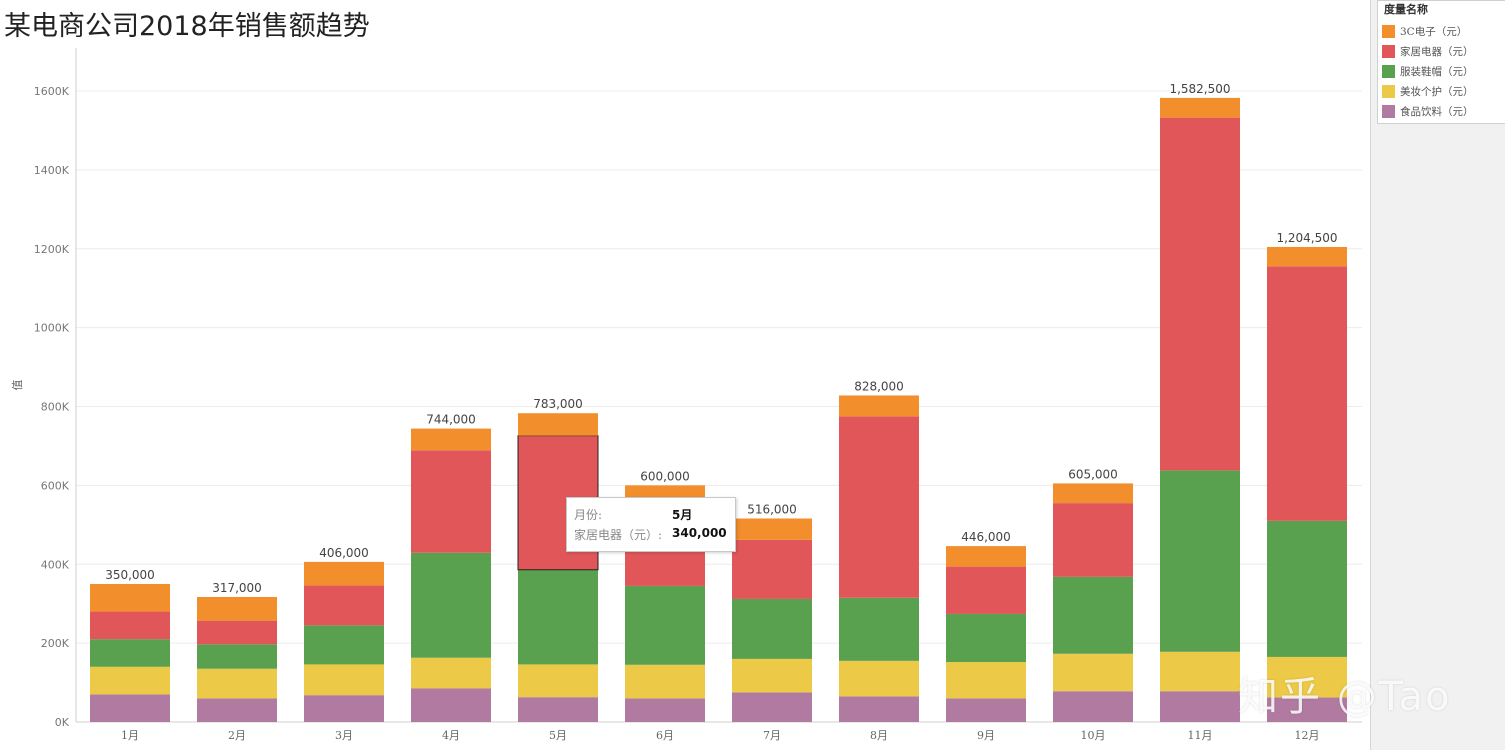  What do you see at coordinates (52, 91) in the screenshot?
I see `y-tick-label: 1600K` at bounding box center [52, 91].